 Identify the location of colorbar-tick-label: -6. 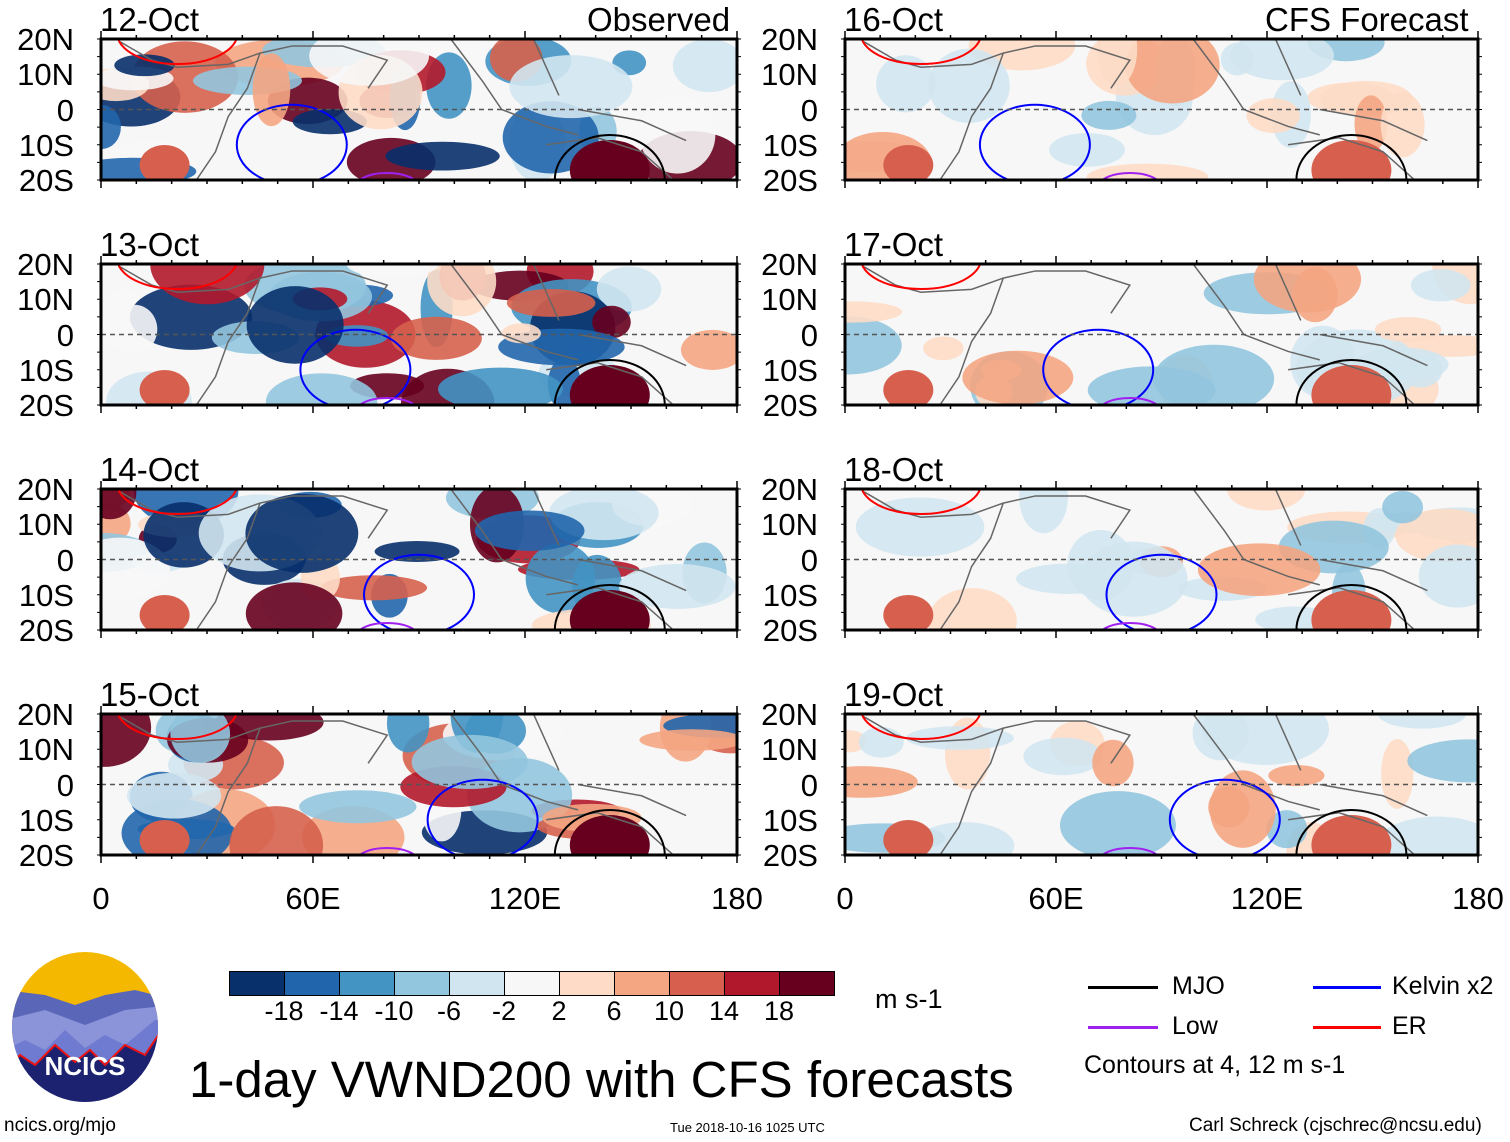
(449, 1011).